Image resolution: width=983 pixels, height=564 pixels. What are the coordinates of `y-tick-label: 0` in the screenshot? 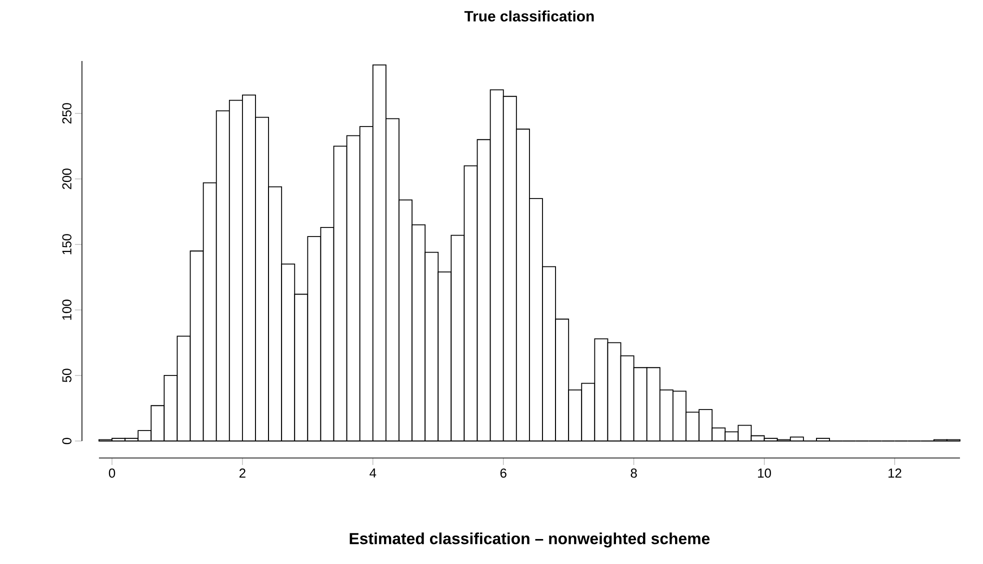 It's located at (67, 441).